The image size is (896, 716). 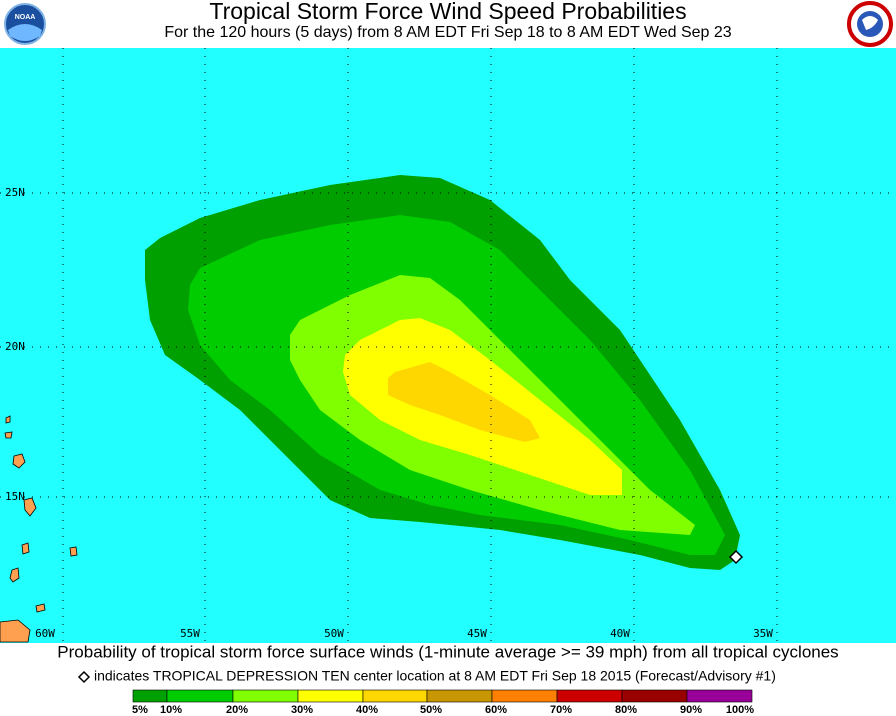 I want to click on legend-label: 60%, so click(x=496, y=710).